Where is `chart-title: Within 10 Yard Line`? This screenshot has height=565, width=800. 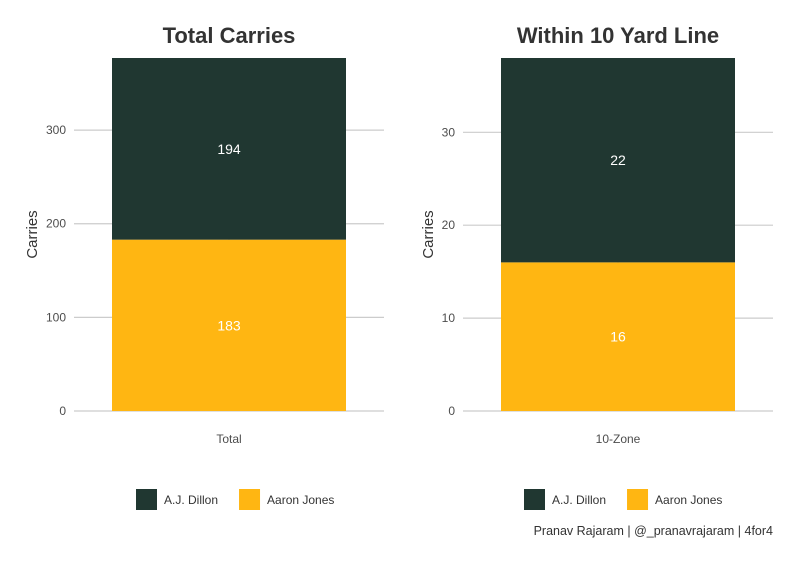
chart-title: Within 10 Yard Line is located at coordinates (618, 35).